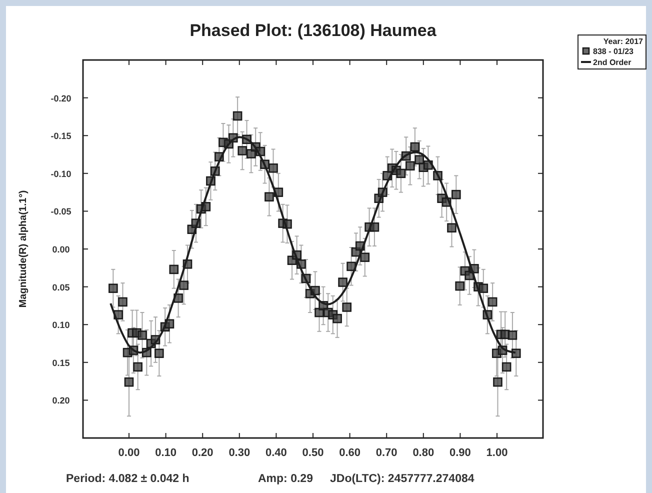  I want to click on y-tick-label: 0.00, so click(61, 249).